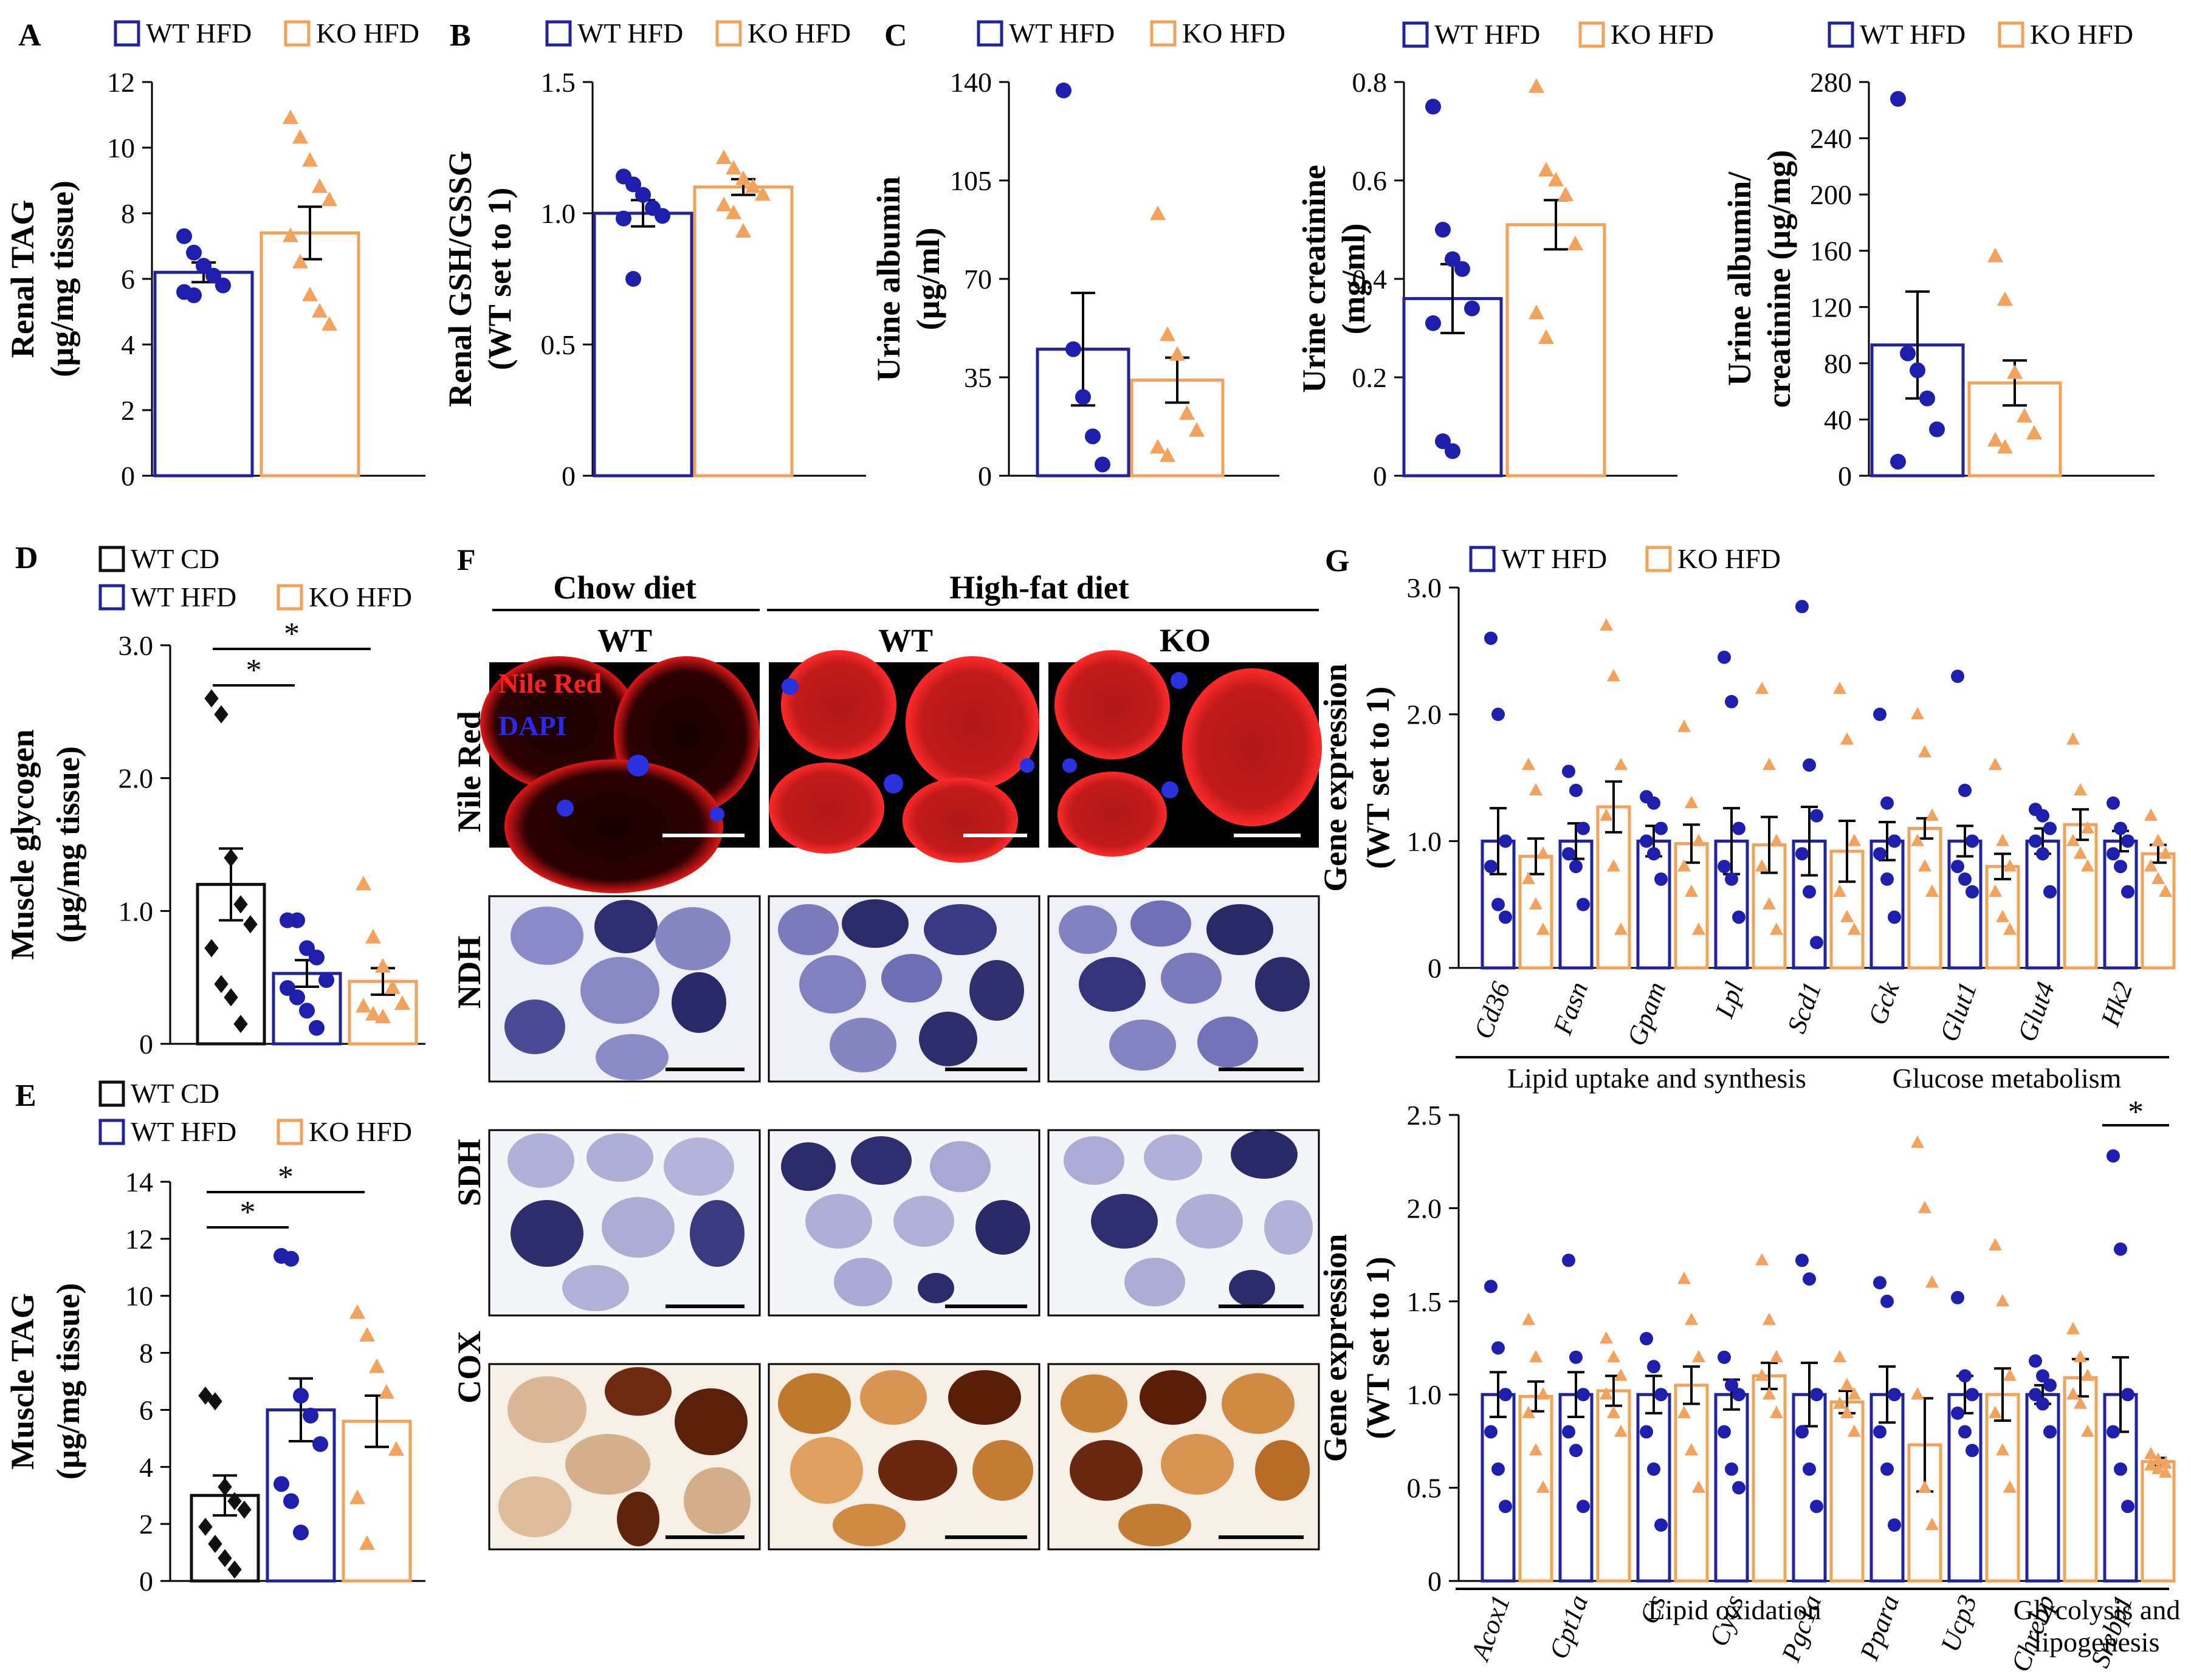  What do you see at coordinates (643, 344) in the screenshot?
I see `bar-wt_hfd` at bounding box center [643, 344].